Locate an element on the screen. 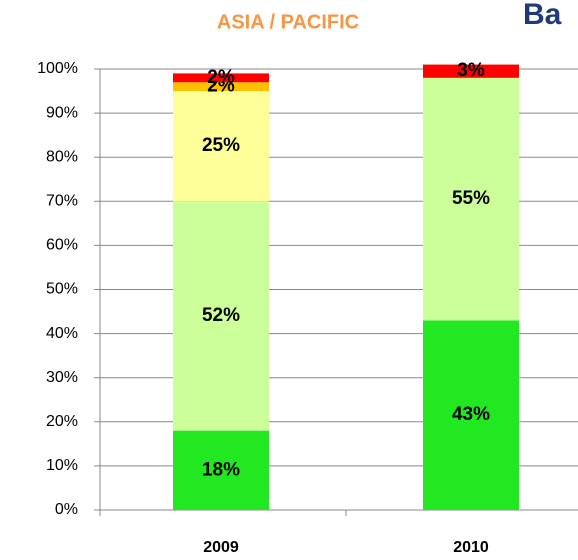 The height and width of the screenshot is (560, 578). y-tick-label: 0% is located at coordinates (66, 509).